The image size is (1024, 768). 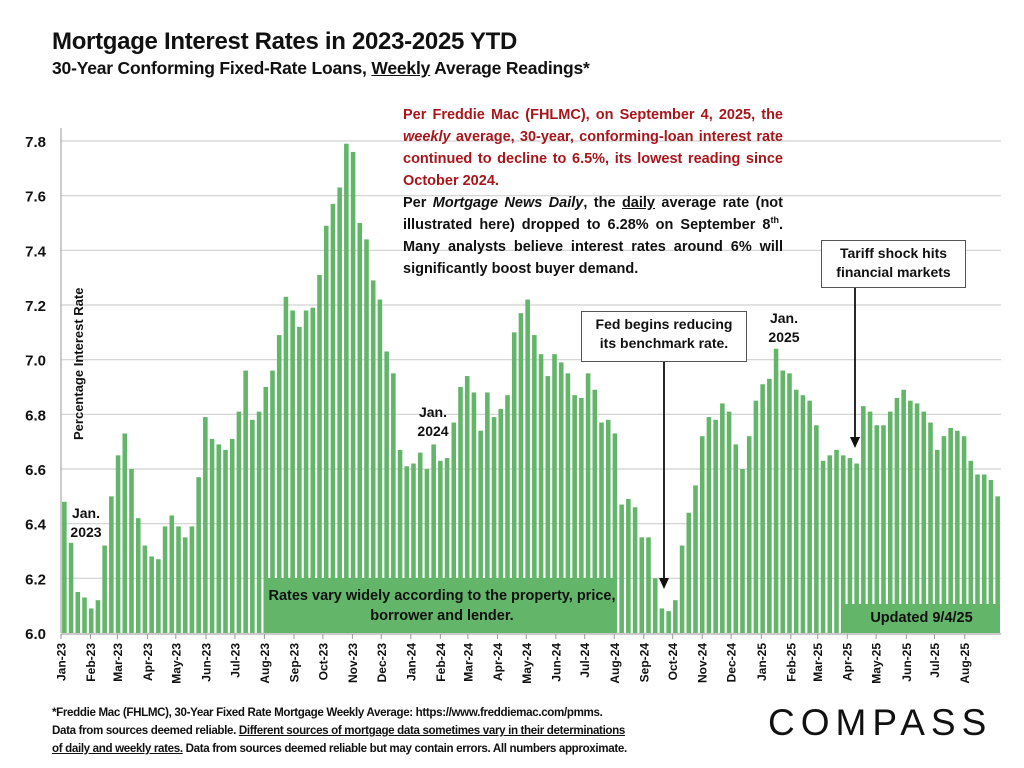 What do you see at coordinates (432, 412) in the screenshot?
I see `year-label-jan: Jan.` at bounding box center [432, 412].